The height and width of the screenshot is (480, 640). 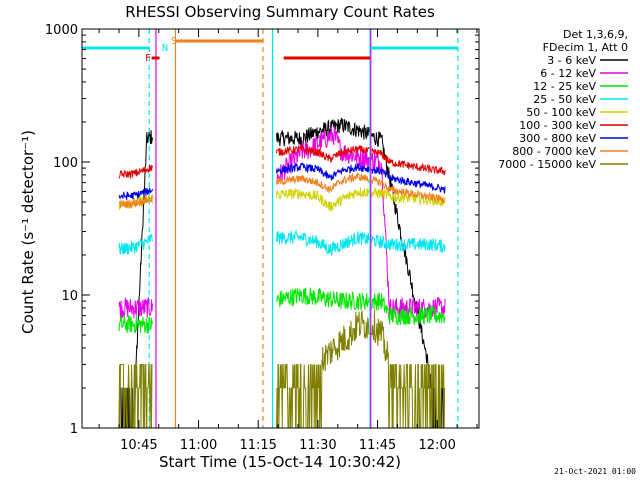 I want to click on x-tick-label: 10:45, so click(x=138, y=445).